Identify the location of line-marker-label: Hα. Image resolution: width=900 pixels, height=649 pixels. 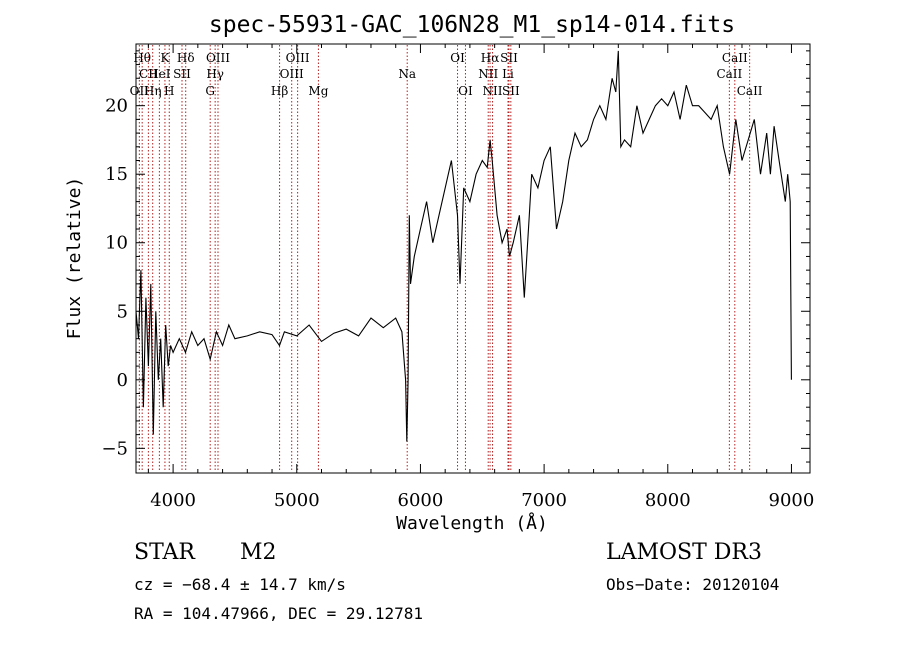
(490, 58).